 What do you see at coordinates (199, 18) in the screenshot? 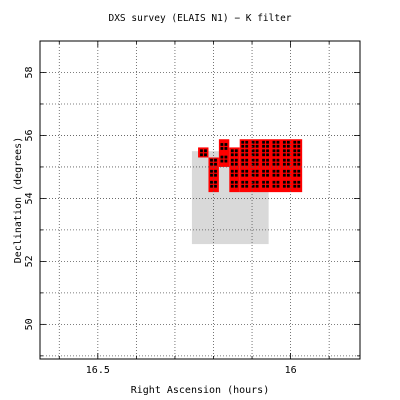
I see `chart-title: DXS survey (ELAIS N1) − K filter` at bounding box center [199, 18].